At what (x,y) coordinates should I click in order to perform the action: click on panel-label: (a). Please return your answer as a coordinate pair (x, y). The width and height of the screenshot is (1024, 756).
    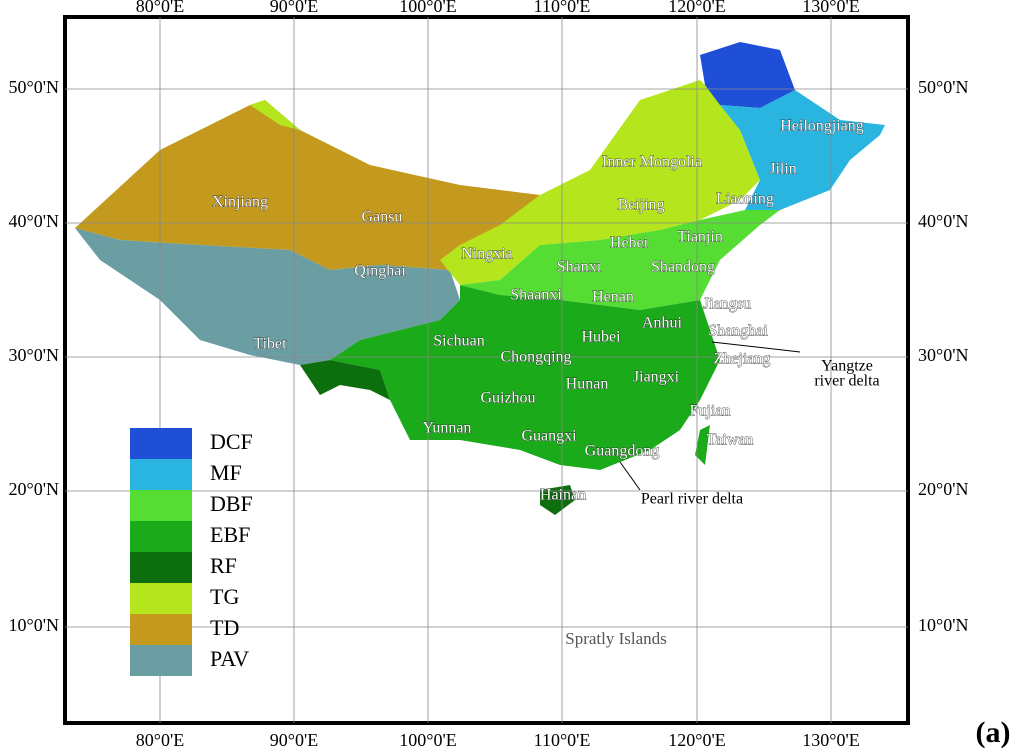
    Looking at the image, I should click on (993, 732).